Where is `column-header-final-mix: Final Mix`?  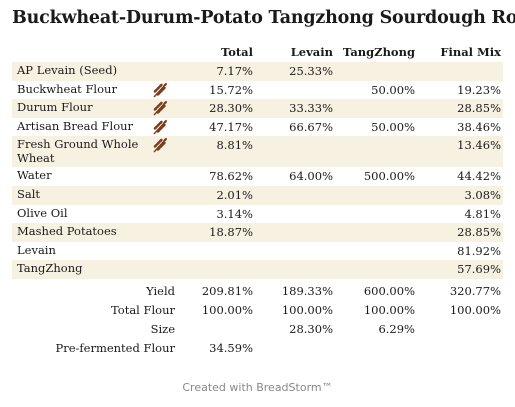 column-header-final-mix: Final Mix is located at coordinates (470, 52).